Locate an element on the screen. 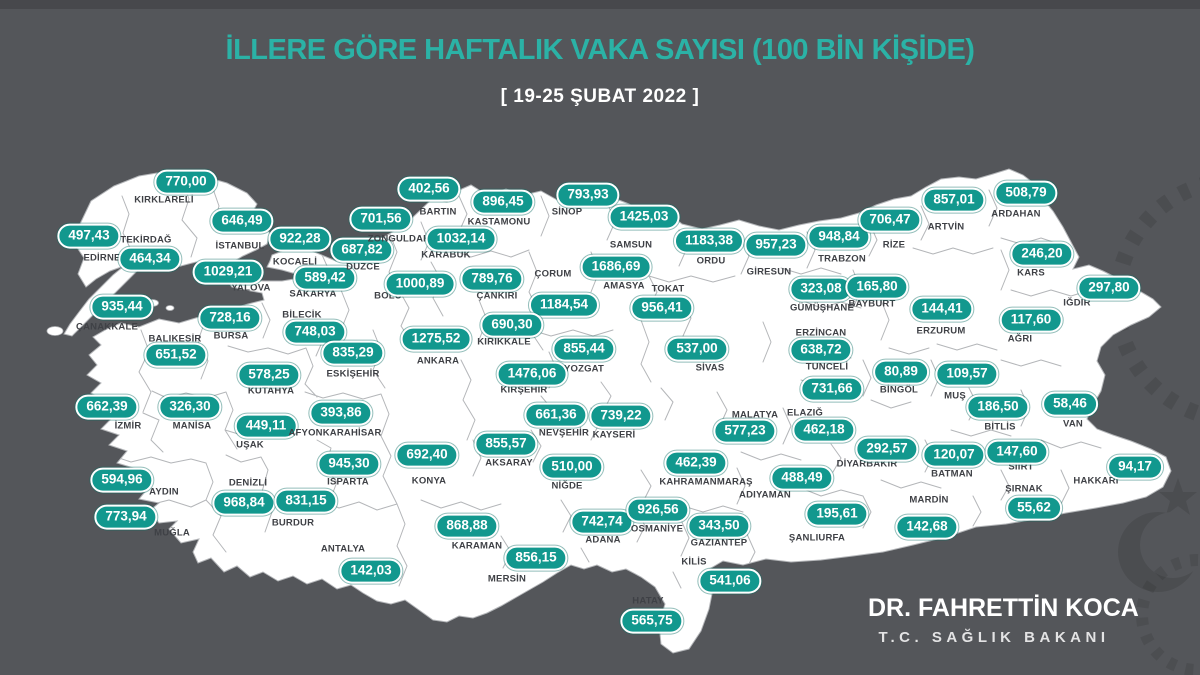 Image resolution: width=1200 pixels, height=675 pixels. province-name-label: BALIKESİR is located at coordinates (175, 339).